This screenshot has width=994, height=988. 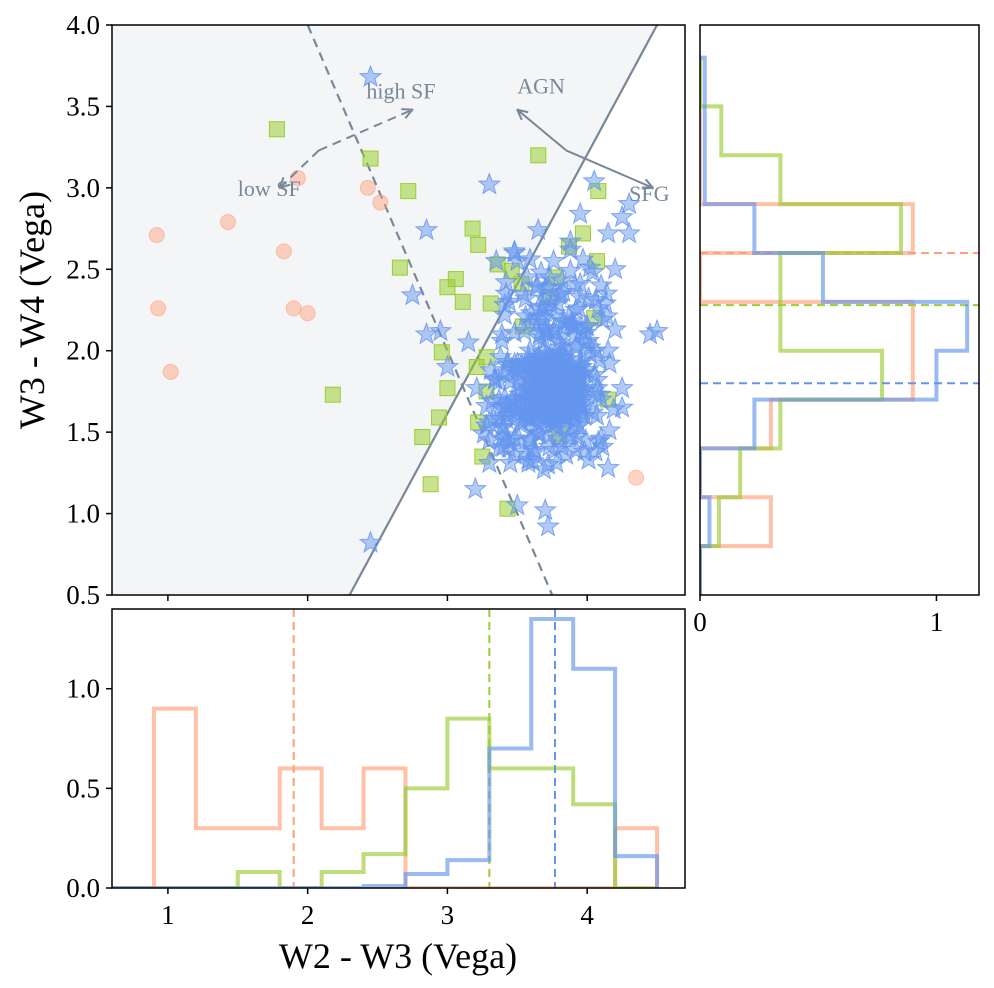 I want to click on histogram-step-stars, so click(x=835, y=325).